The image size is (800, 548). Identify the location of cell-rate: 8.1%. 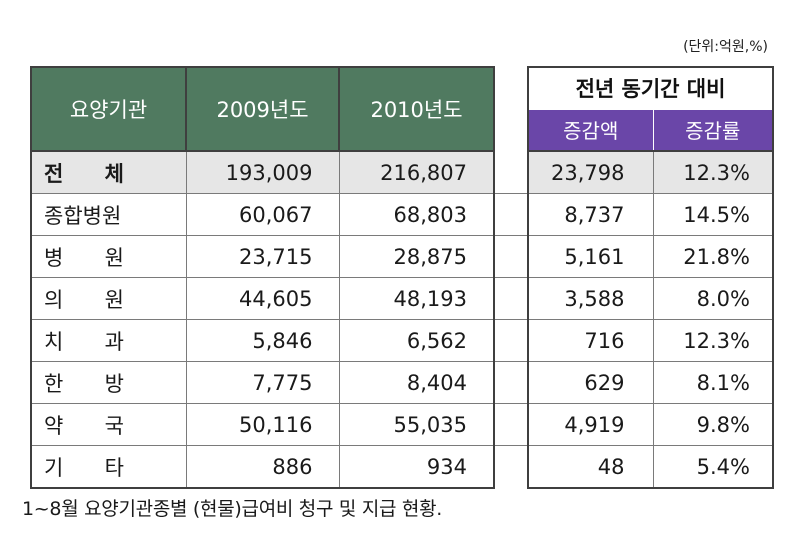
(713, 382).